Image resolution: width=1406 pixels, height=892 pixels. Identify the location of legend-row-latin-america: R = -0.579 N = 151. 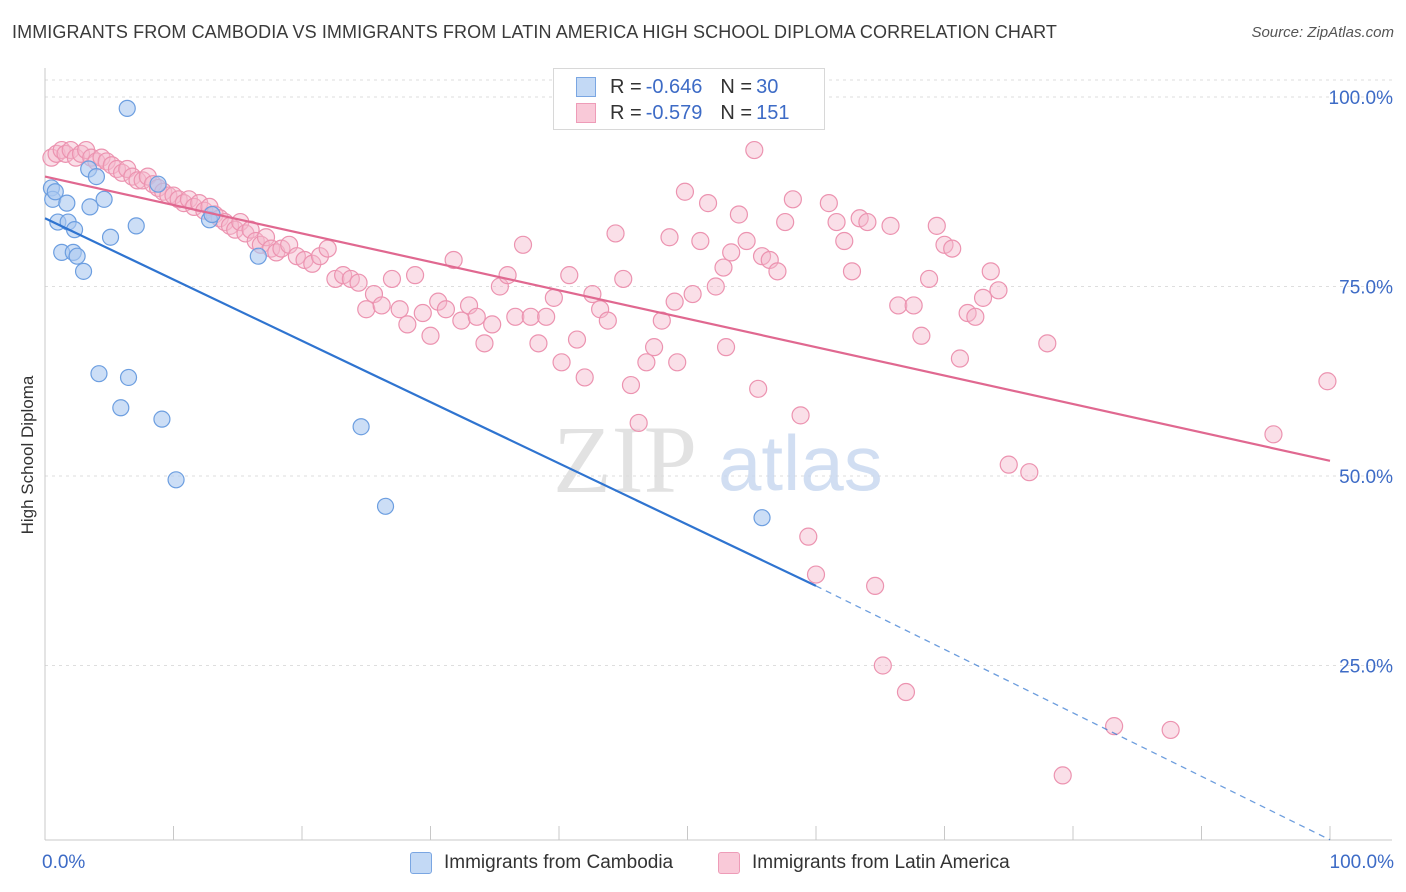
(684, 113).